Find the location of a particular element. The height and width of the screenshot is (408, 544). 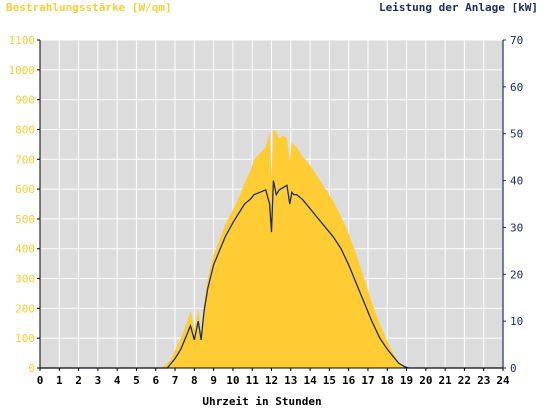

right-tick-label: 40 is located at coordinates (516, 181).